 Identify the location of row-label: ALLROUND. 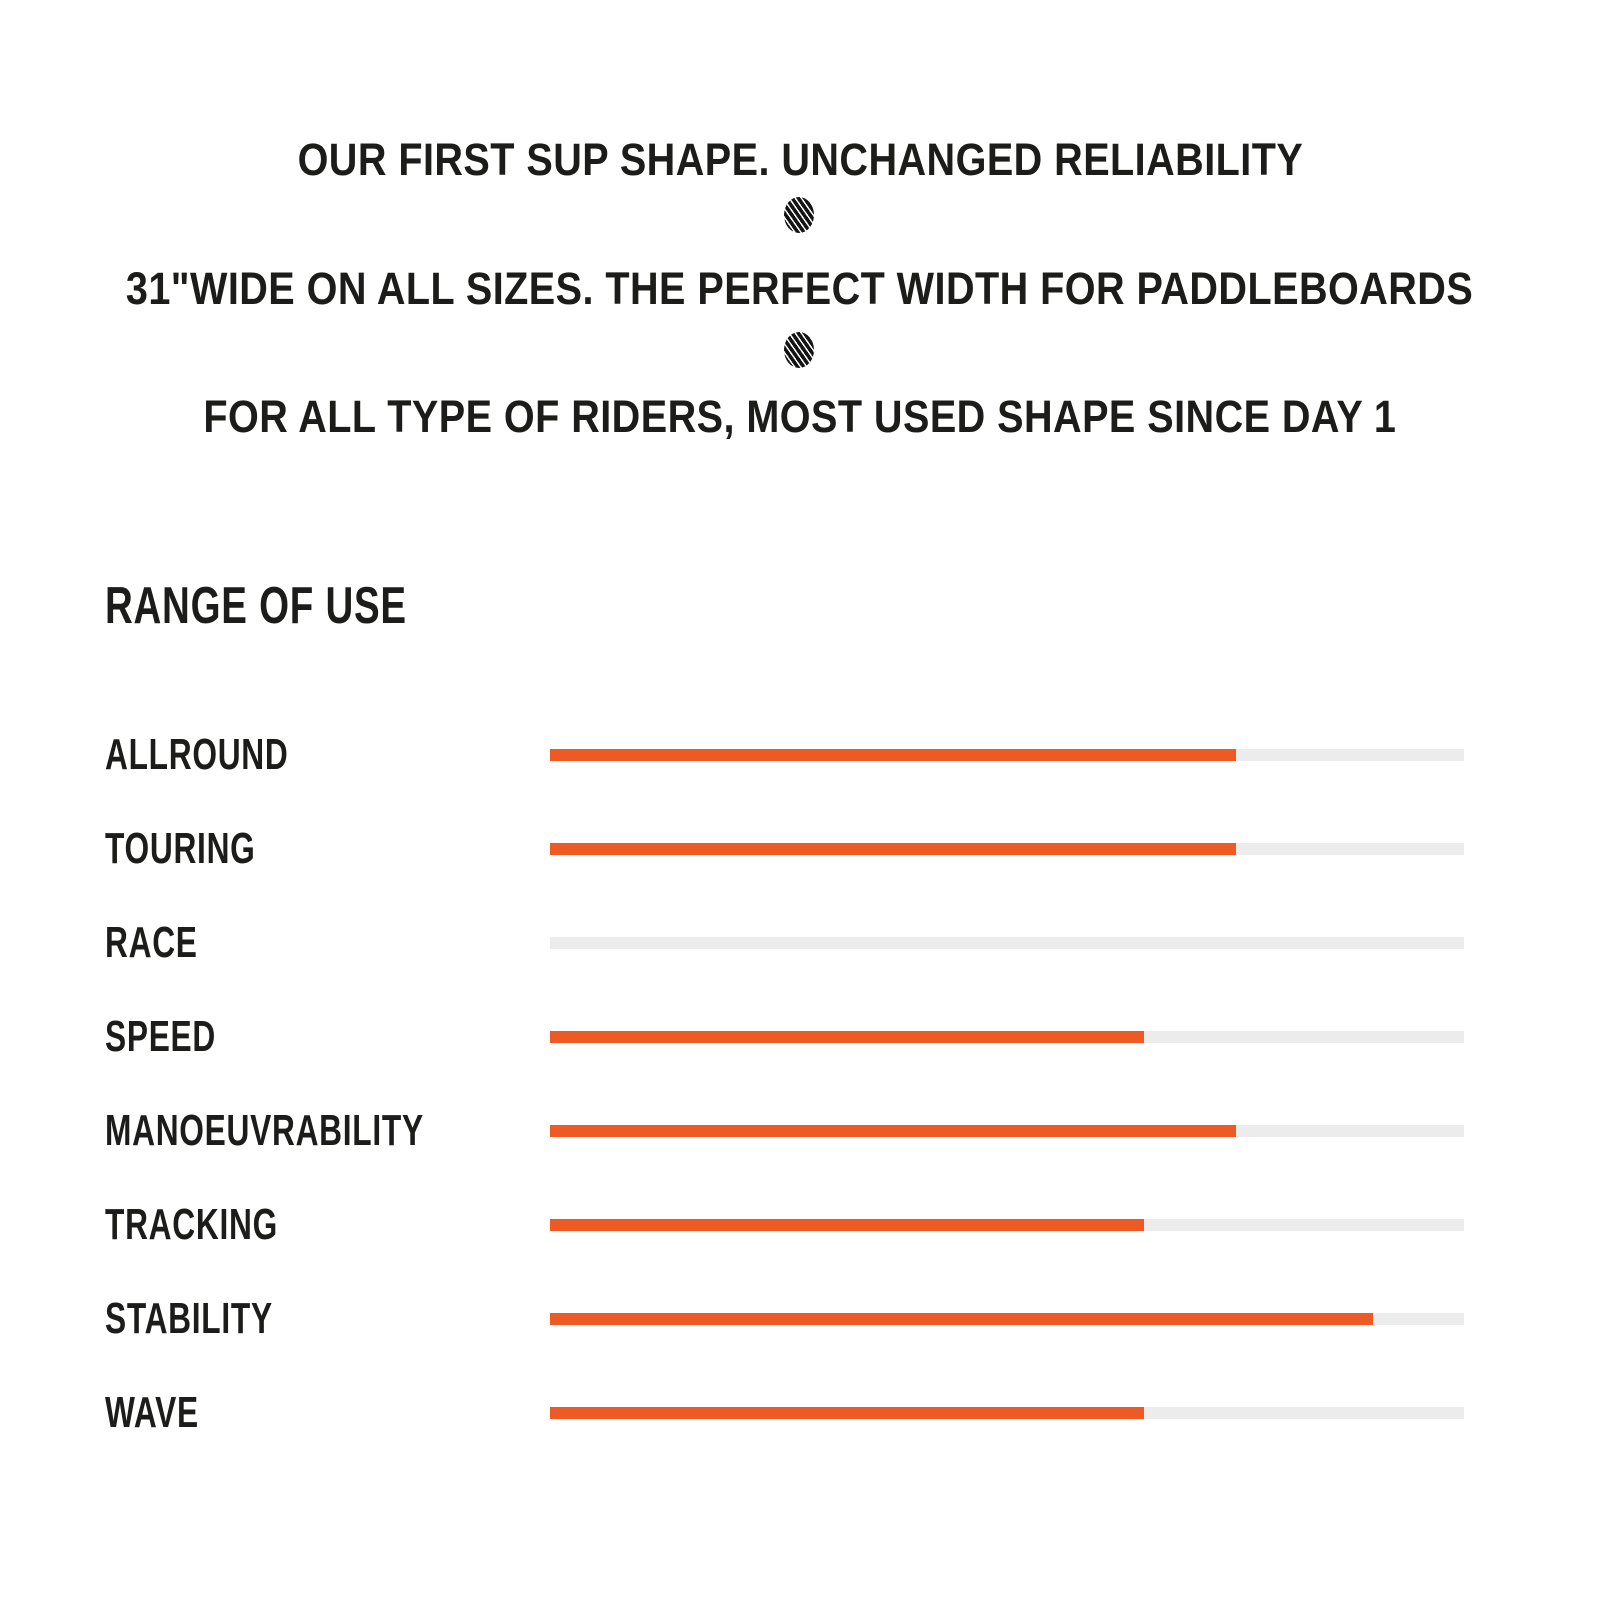
(197, 754).